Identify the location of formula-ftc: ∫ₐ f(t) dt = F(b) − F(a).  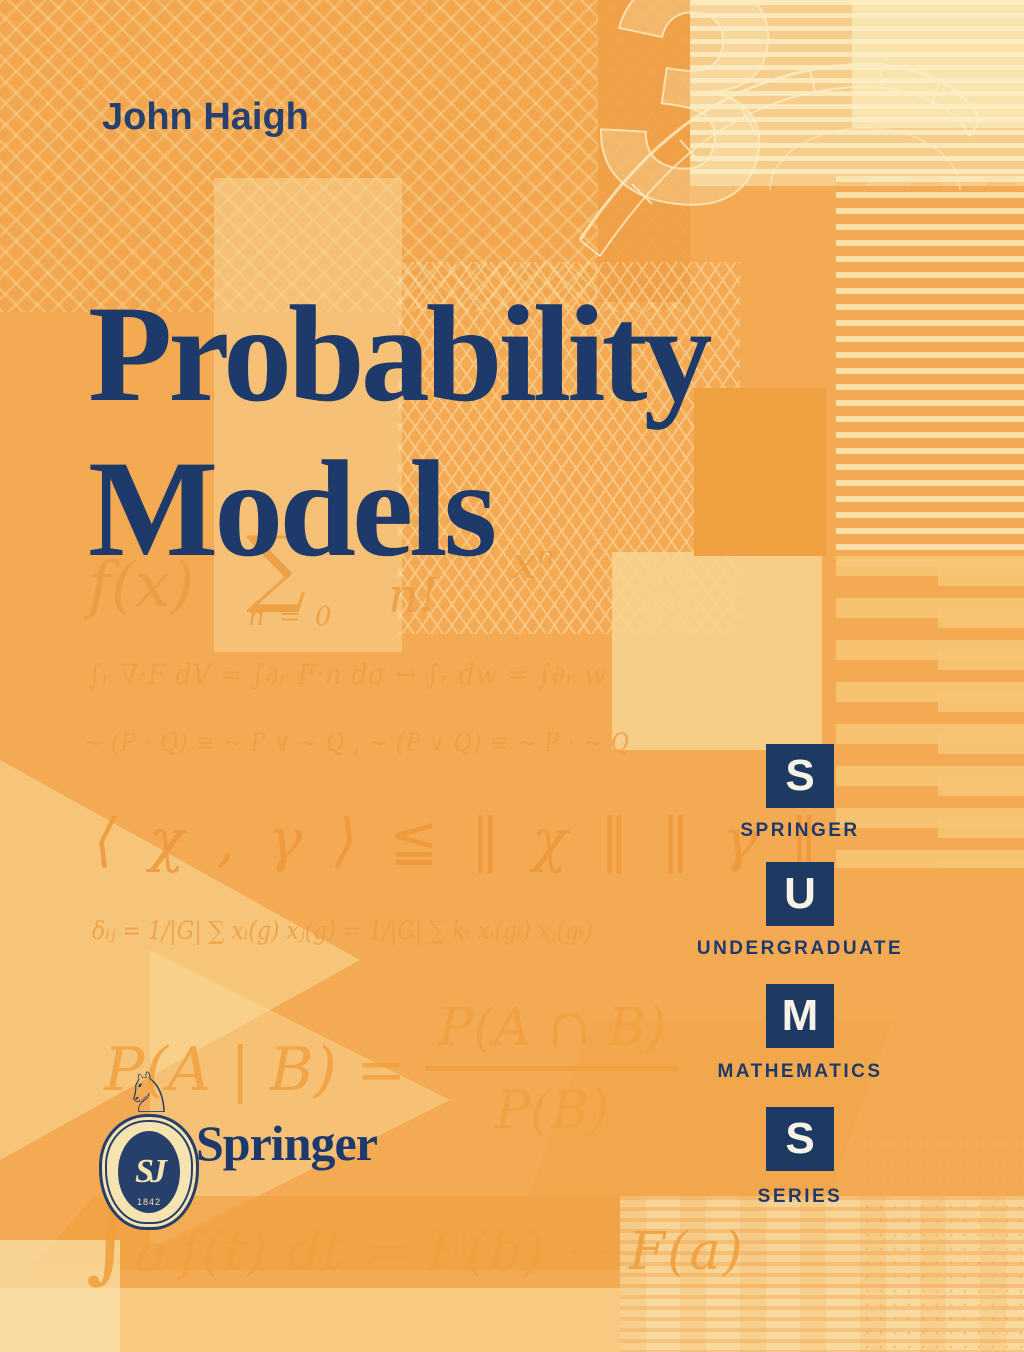
(415, 1240).